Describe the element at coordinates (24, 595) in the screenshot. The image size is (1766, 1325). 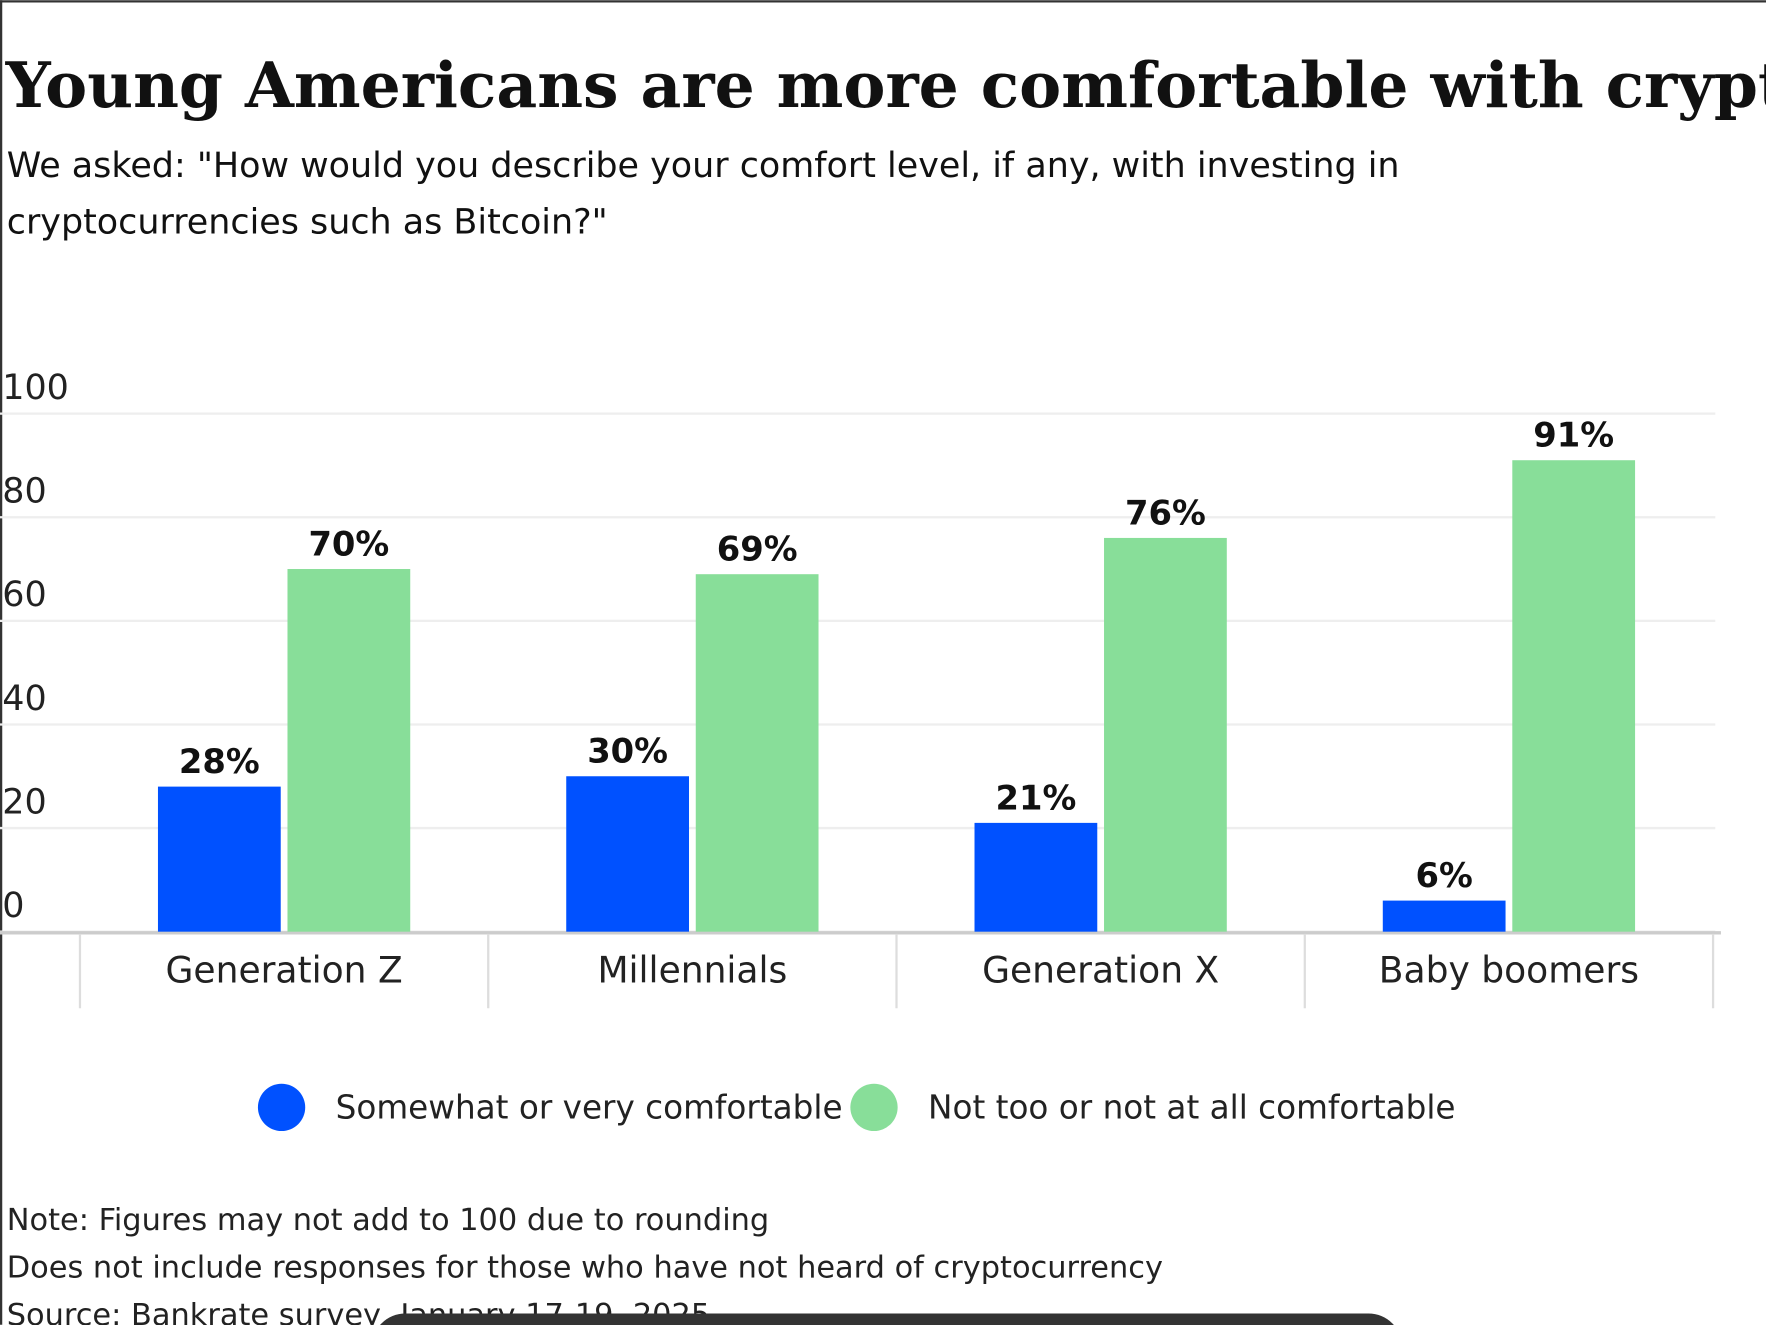
I see `y-tick-label: 60` at that location.